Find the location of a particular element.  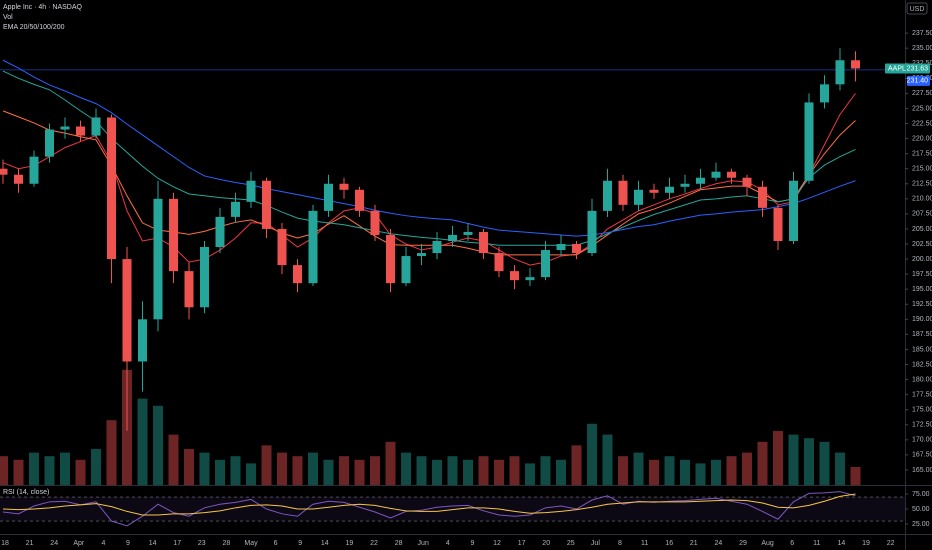

y-tick-label: 215.00 is located at coordinates (922, 169).